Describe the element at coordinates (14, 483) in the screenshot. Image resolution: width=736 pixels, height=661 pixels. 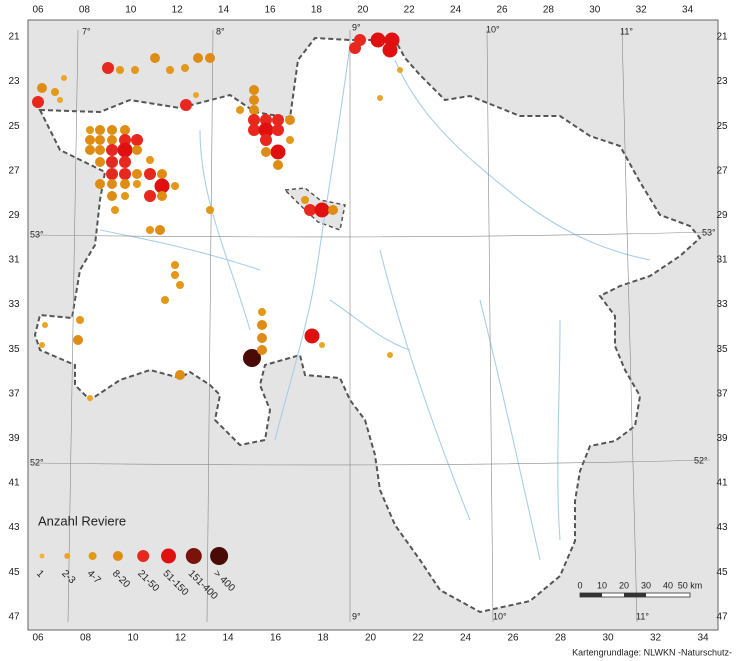
I see `grid-label: 41` at that location.